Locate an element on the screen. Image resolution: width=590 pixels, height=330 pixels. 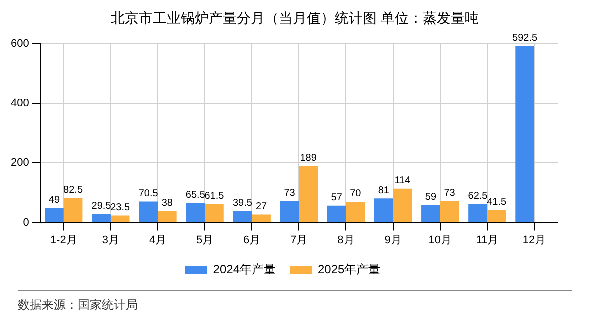
y-tick-label: 600 is located at coordinates (20, 44).